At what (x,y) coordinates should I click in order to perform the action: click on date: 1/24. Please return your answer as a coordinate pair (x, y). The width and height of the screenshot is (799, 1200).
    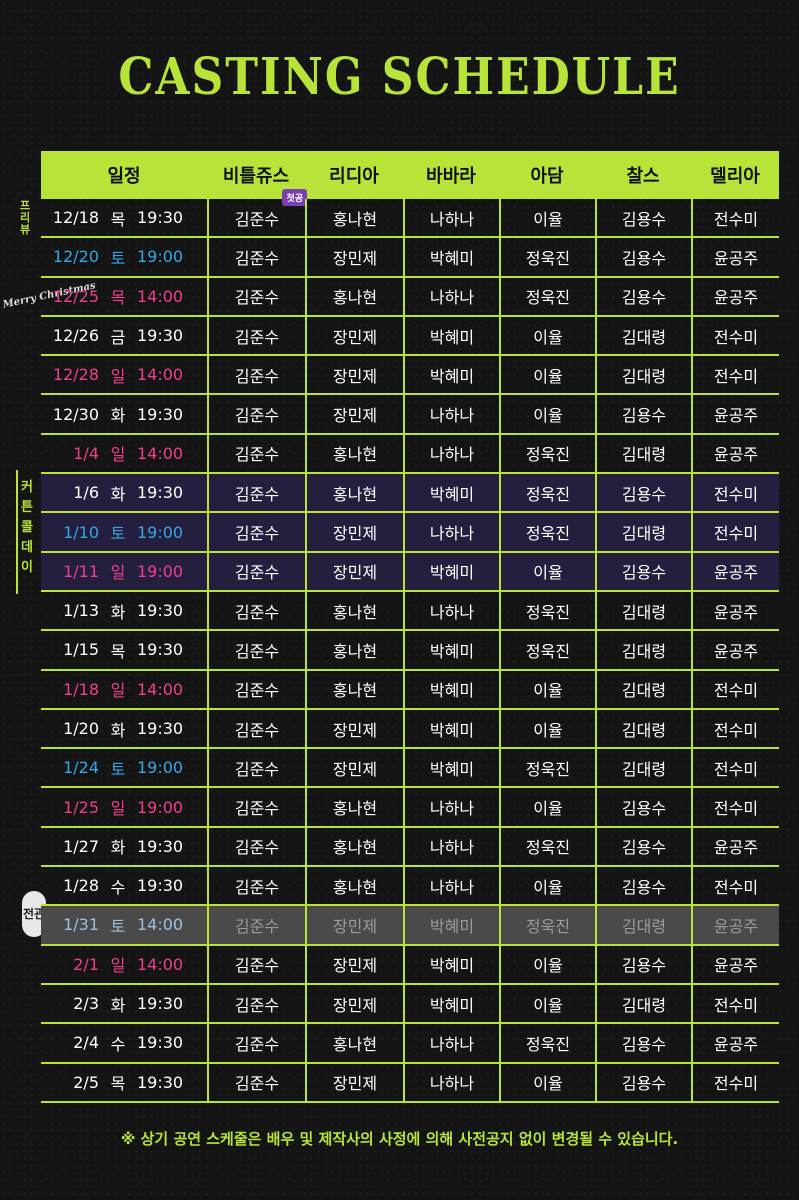
    Looking at the image, I should click on (81, 768).